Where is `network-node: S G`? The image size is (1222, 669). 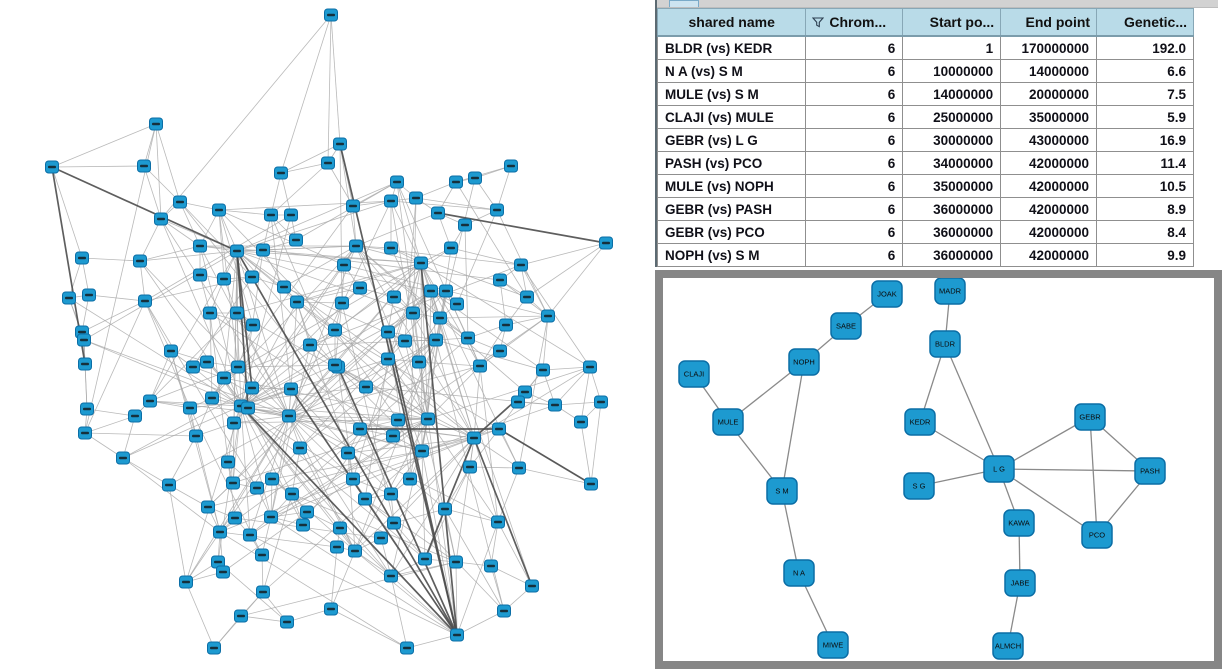 network-node: S G is located at coordinates (919, 486).